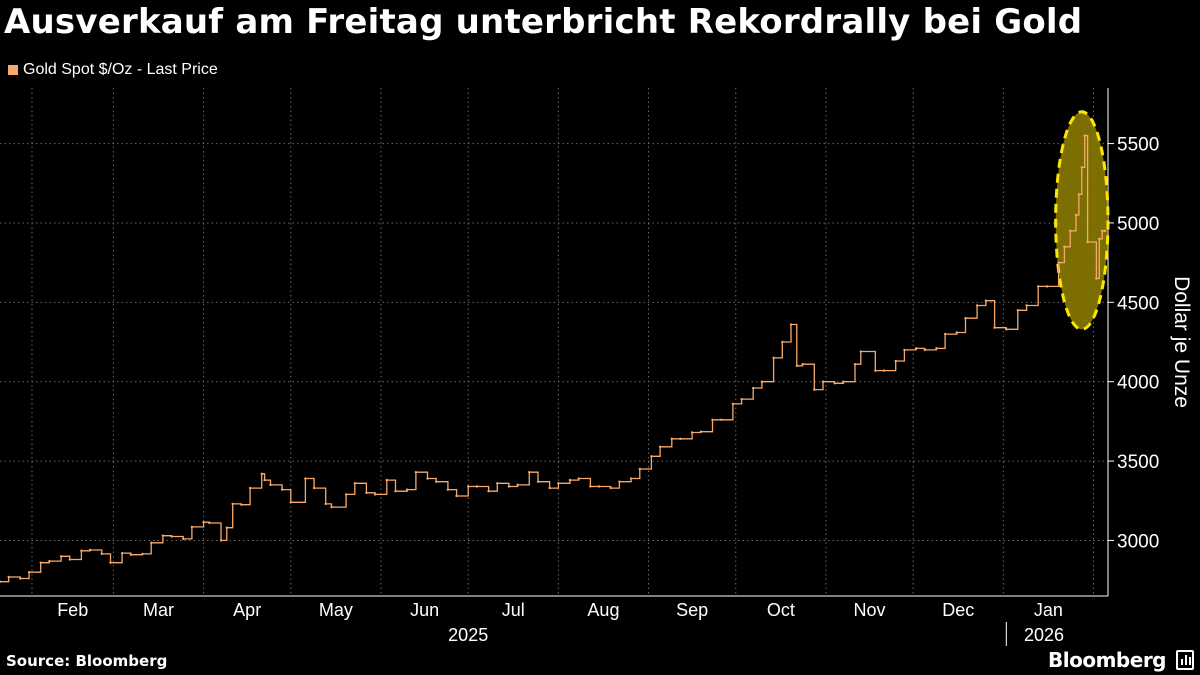 The height and width of the screenshot is (675, 1200). Describe the element at coordinates (1138, 303) in the screenshot. I see `y-tick-label: 4500` at that location.